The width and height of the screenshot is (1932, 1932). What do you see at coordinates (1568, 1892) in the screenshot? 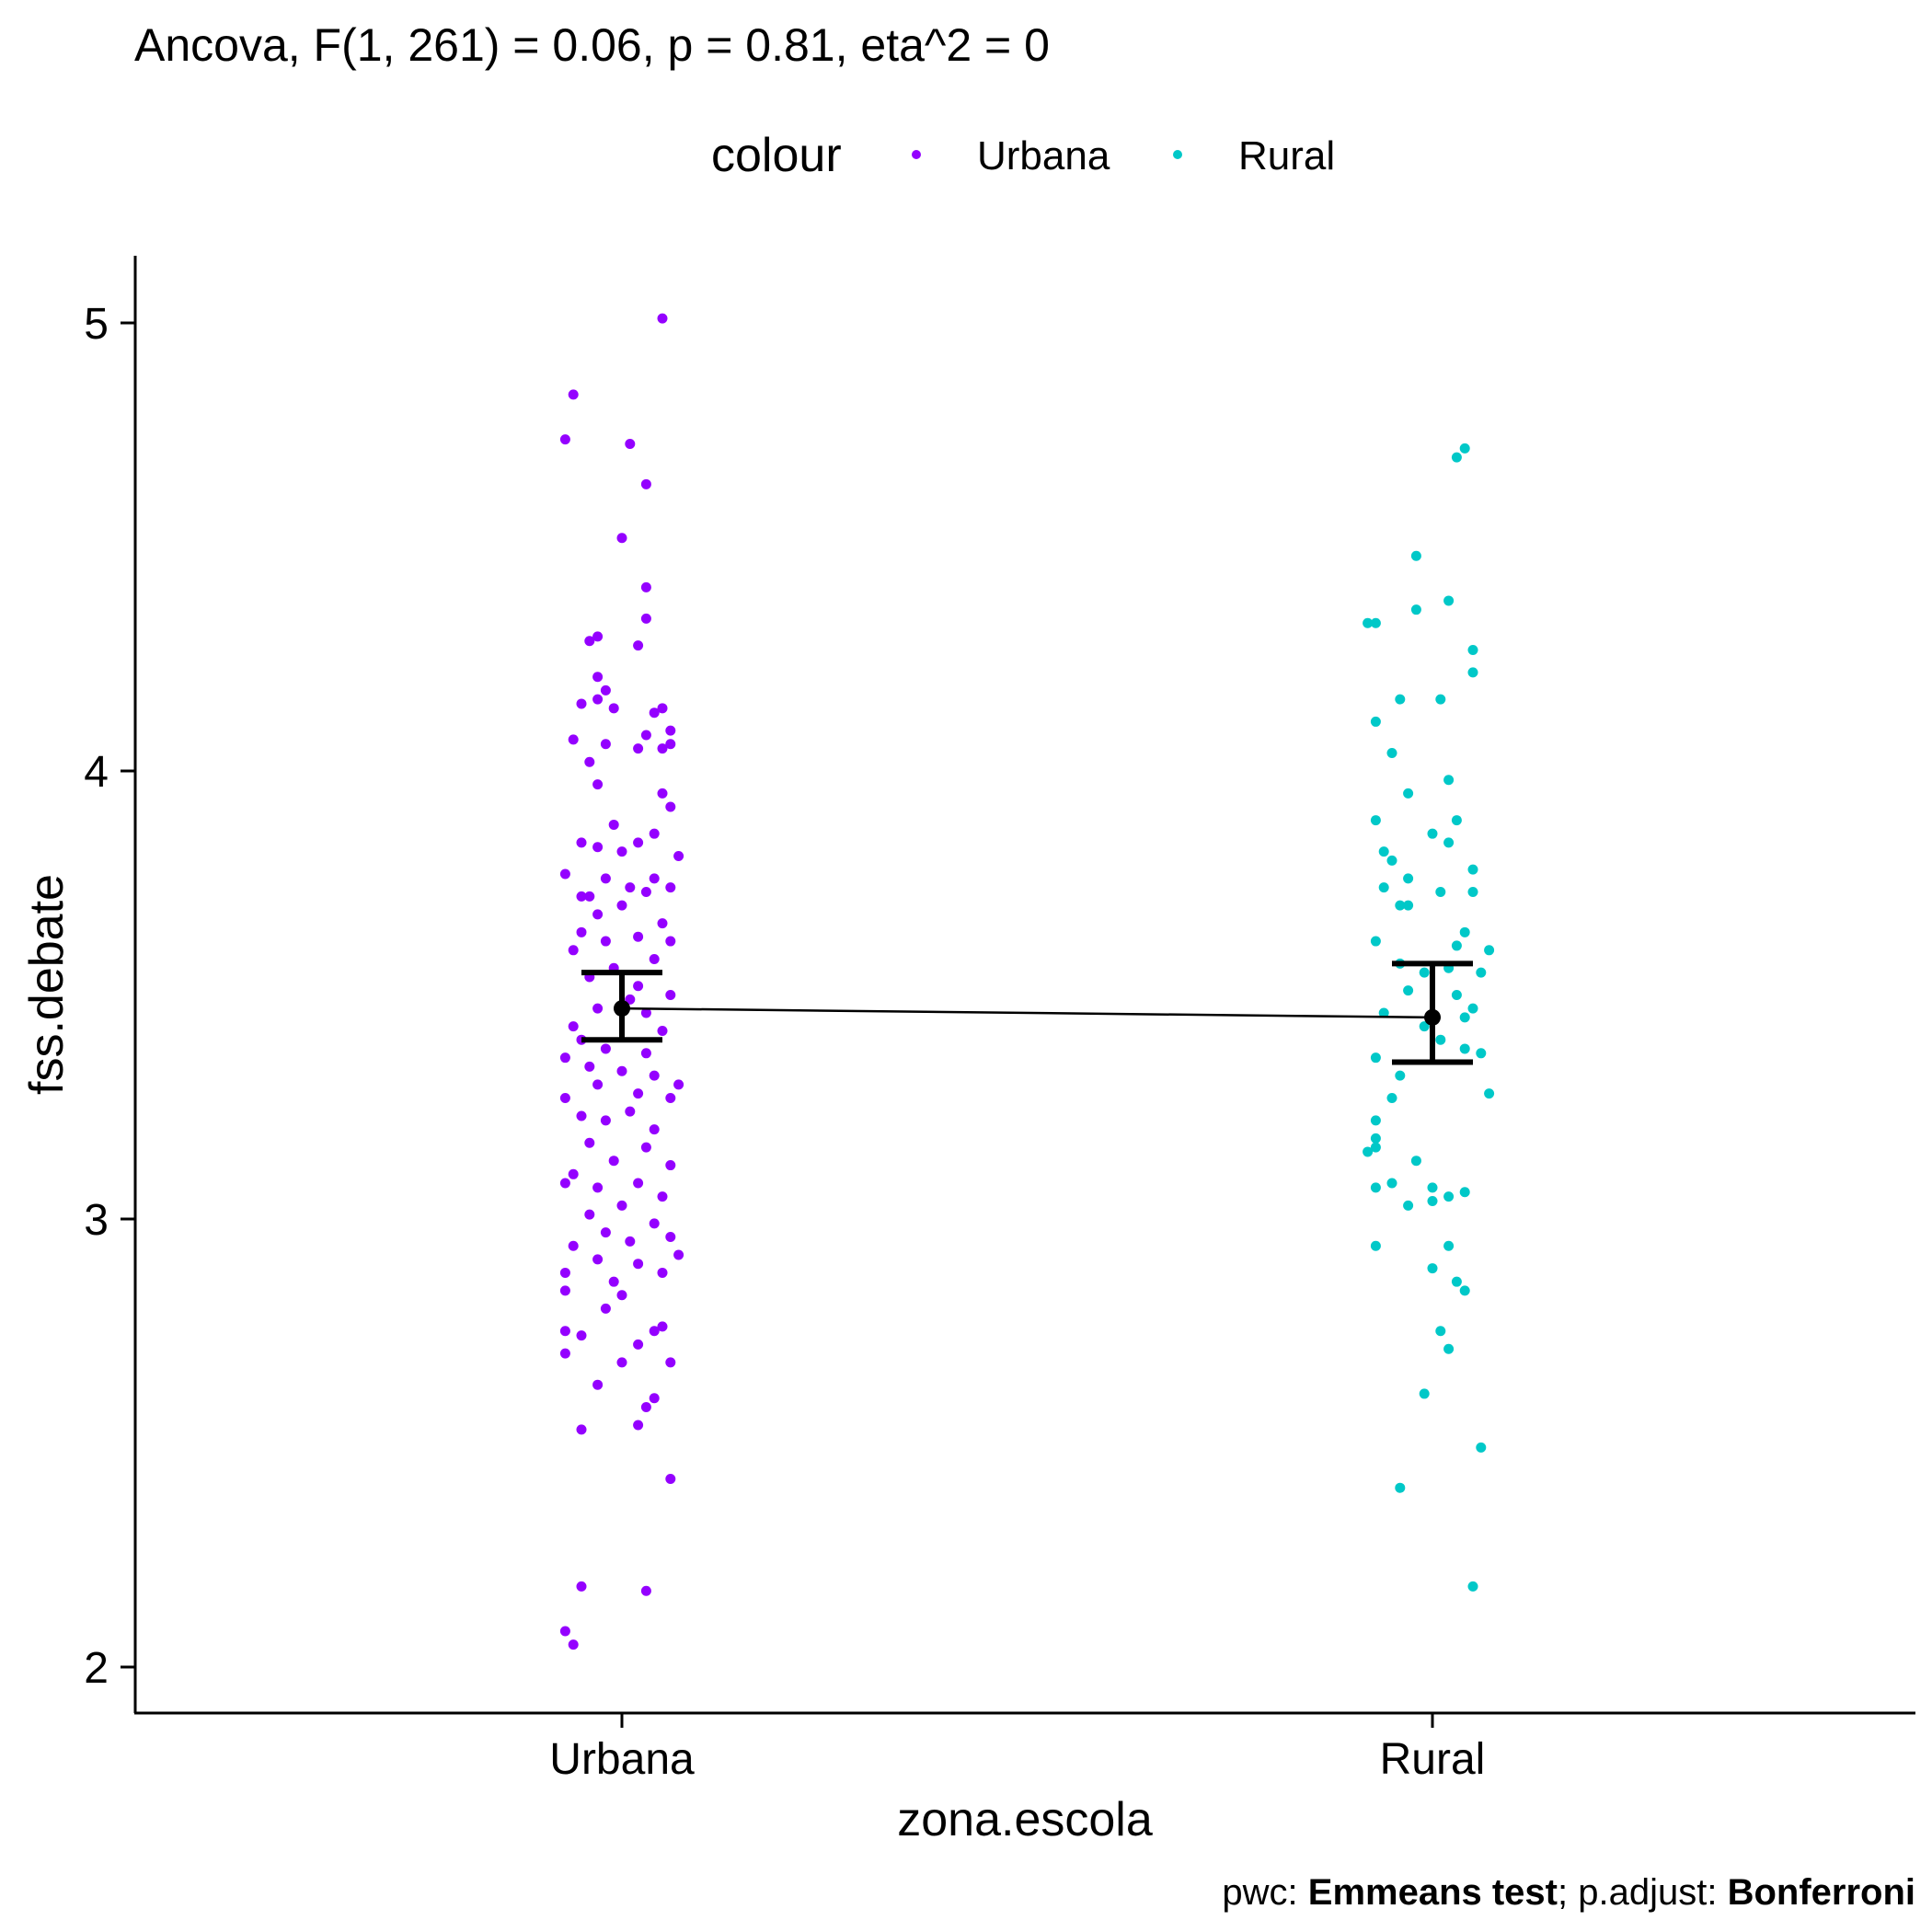
I see `caption: pwc: Emmeans test; p.adjust: Bonferroni` at bounding box center [1568, 1892].